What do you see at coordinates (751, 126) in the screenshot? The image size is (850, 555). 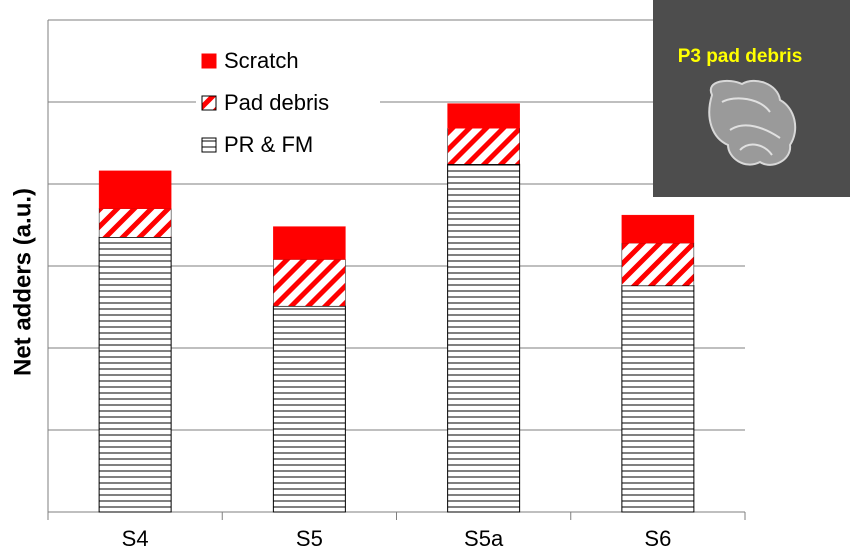 I see `debris-texture` at bounding box center [751, 126].